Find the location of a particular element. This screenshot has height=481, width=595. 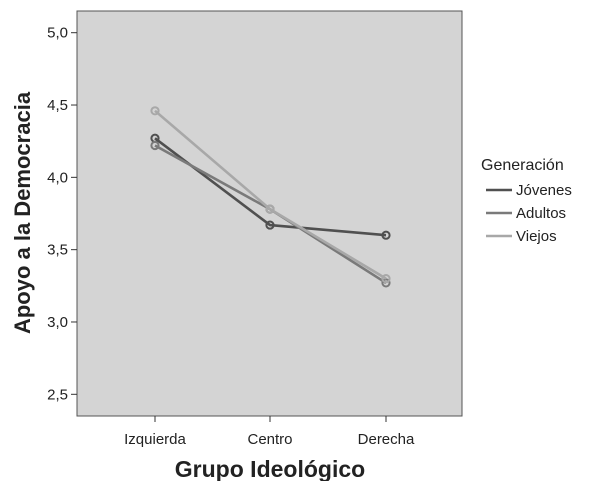

y-tick-label: 5,0 is located at coordinates (57, 33).